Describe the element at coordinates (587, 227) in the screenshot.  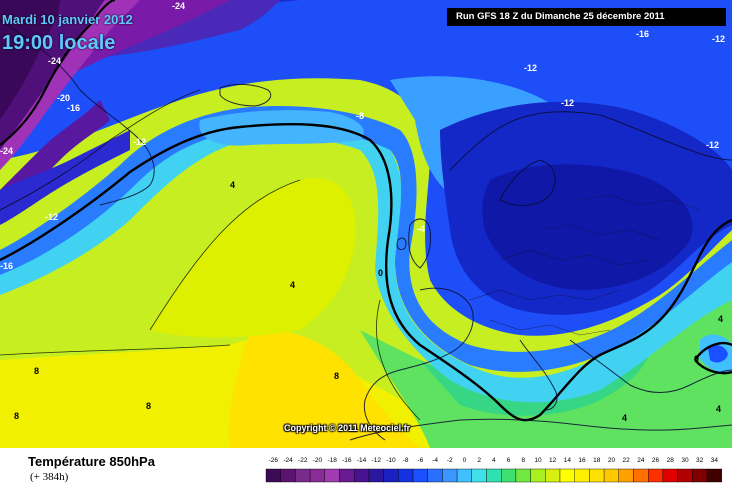
I see `zone-blue-core` at that location.